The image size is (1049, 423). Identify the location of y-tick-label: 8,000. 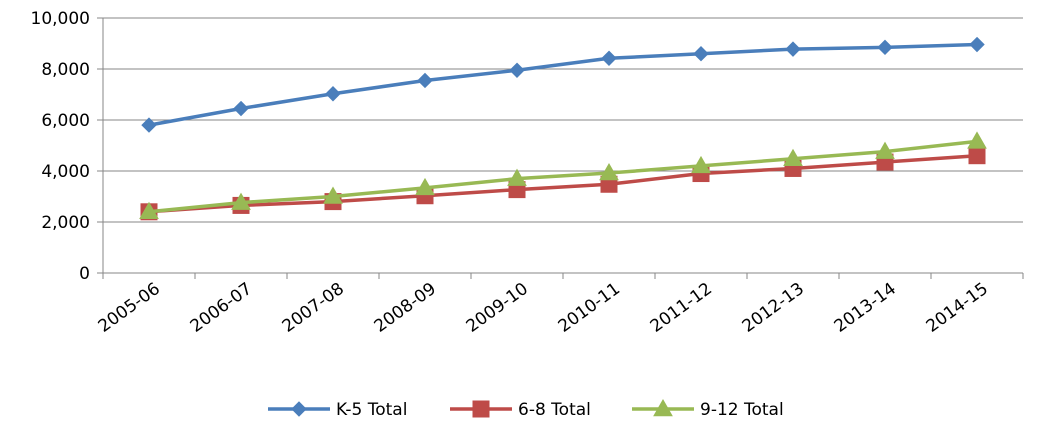
(65, 70).